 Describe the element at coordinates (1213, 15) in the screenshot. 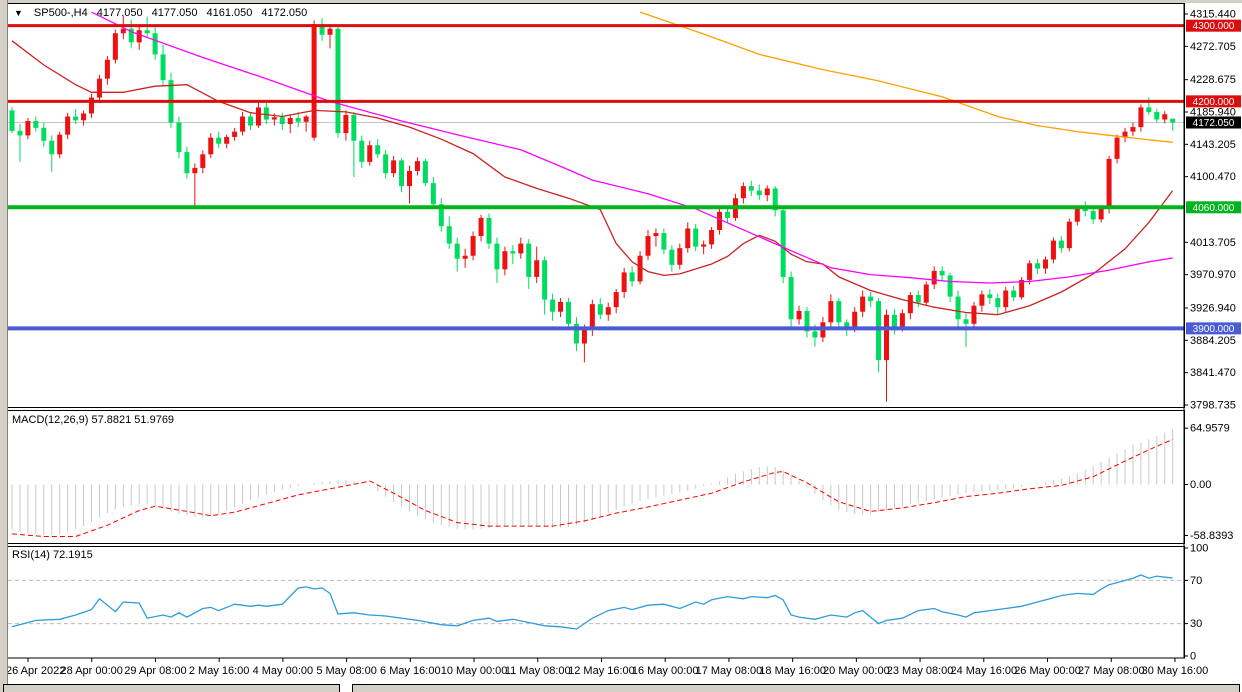

I see `y-axis-label: 4315.440` at that location.